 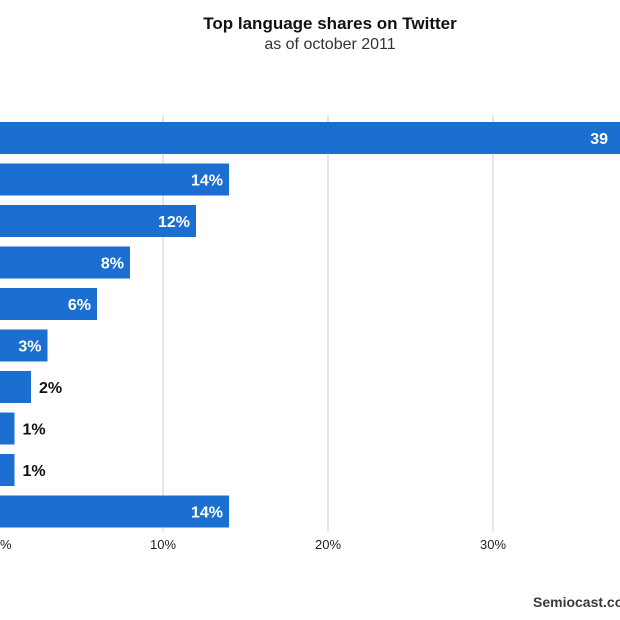 I want to click on data-label-4: 6%, so click(x=79, y=305).